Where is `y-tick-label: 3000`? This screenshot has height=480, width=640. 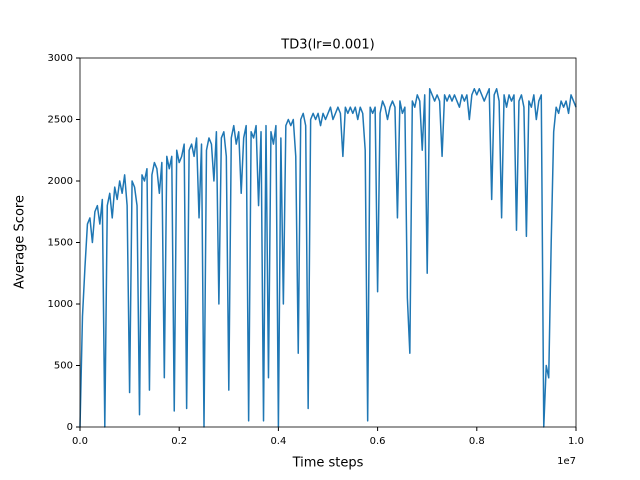 y-tick-label: 3000 is located at coordinates (60, 58).